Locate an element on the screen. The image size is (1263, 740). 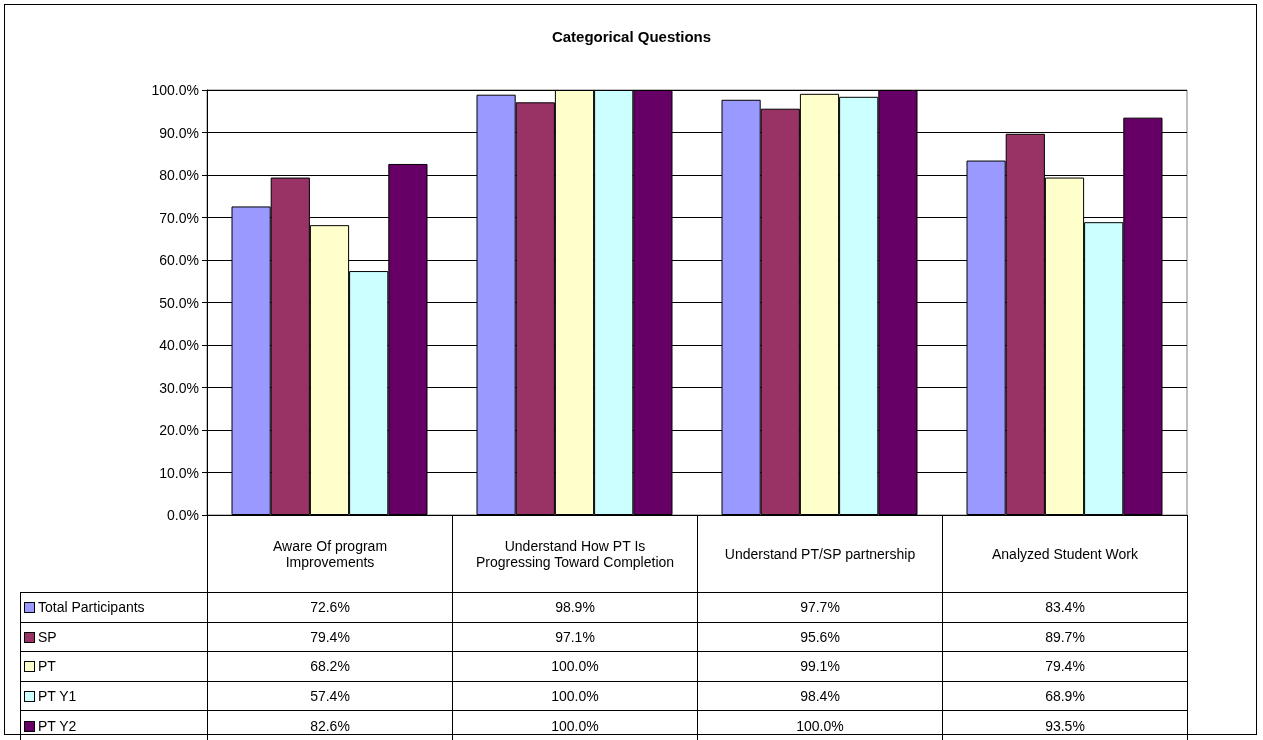
data-label: 99.1% is located at coordinates (820, 666).